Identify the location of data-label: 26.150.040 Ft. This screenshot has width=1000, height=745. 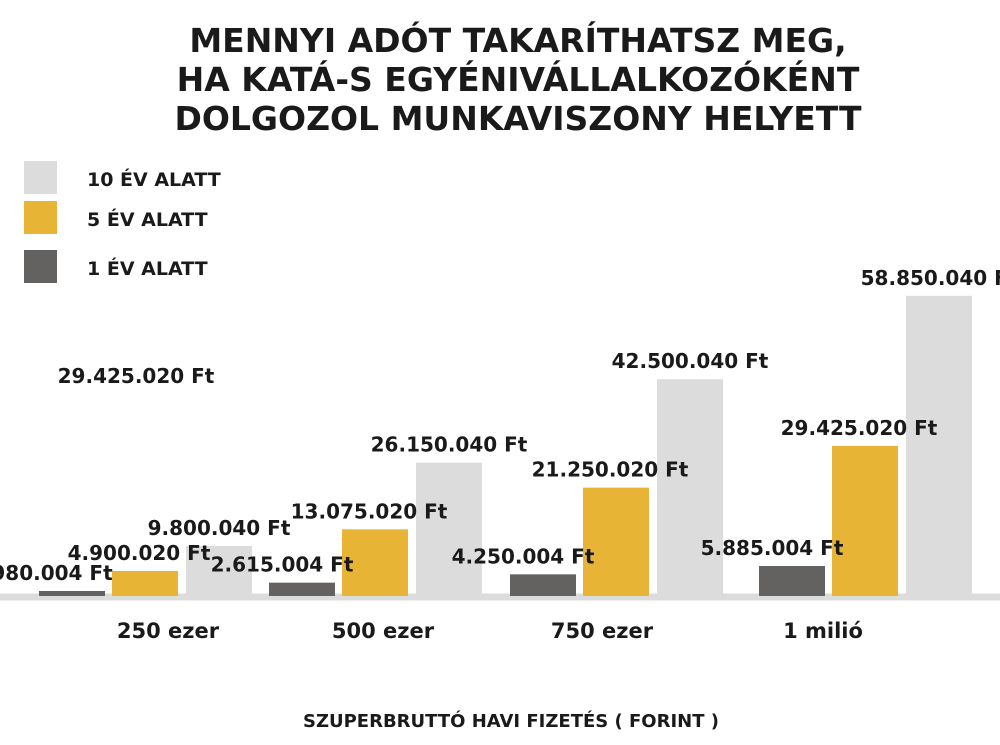
(449, 445).